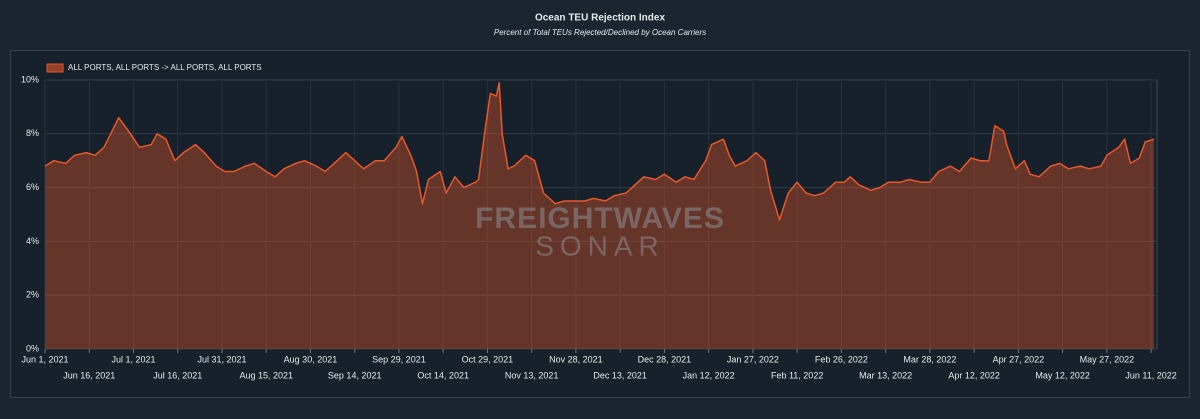 The height and width of the screenshot is (419, 1200). What do you see at coordinates (266, 375) in the screenshot?
I see `x-tick-label: Aug 15, 2021` at bounding box center [266, 375].